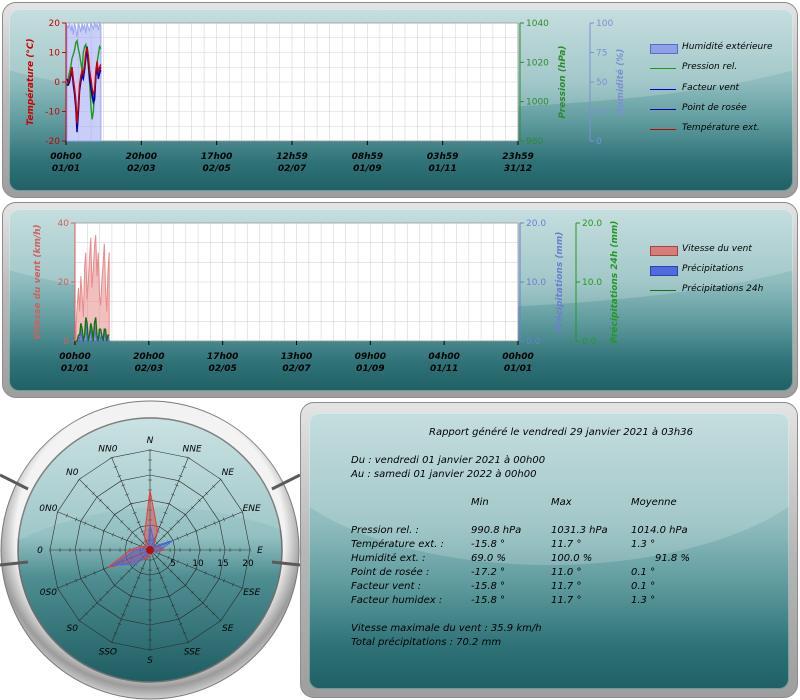  Describe the element at coordinates (601, 113) in the screenshot. I see `y-tick-label: 25` at that location.